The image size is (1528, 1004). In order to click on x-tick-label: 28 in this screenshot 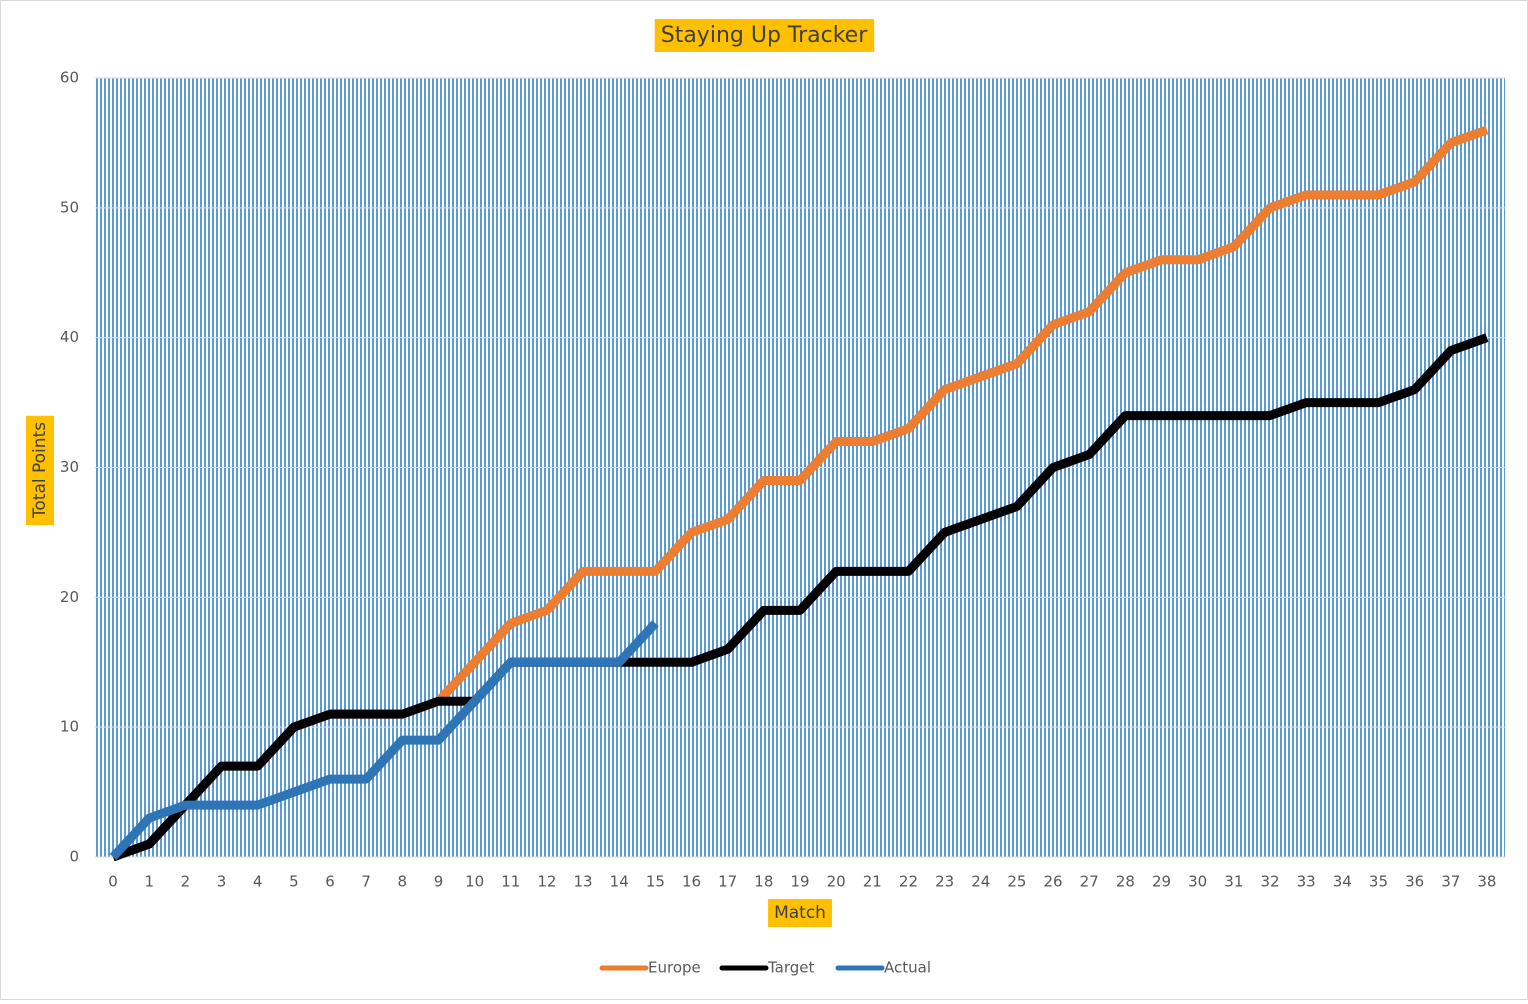, I will do `click(1125, 882)`.